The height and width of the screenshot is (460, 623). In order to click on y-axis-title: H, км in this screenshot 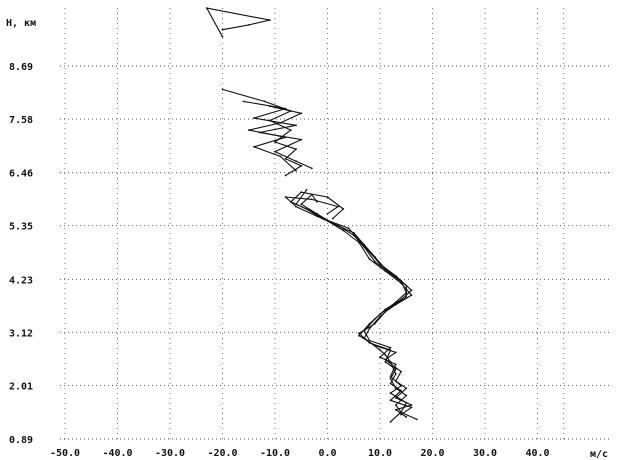, I will do `click(21, 23)`.